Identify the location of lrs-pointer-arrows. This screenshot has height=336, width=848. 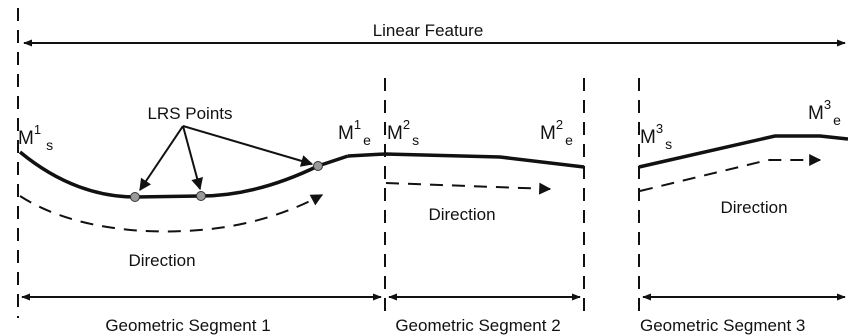
(226, 158).